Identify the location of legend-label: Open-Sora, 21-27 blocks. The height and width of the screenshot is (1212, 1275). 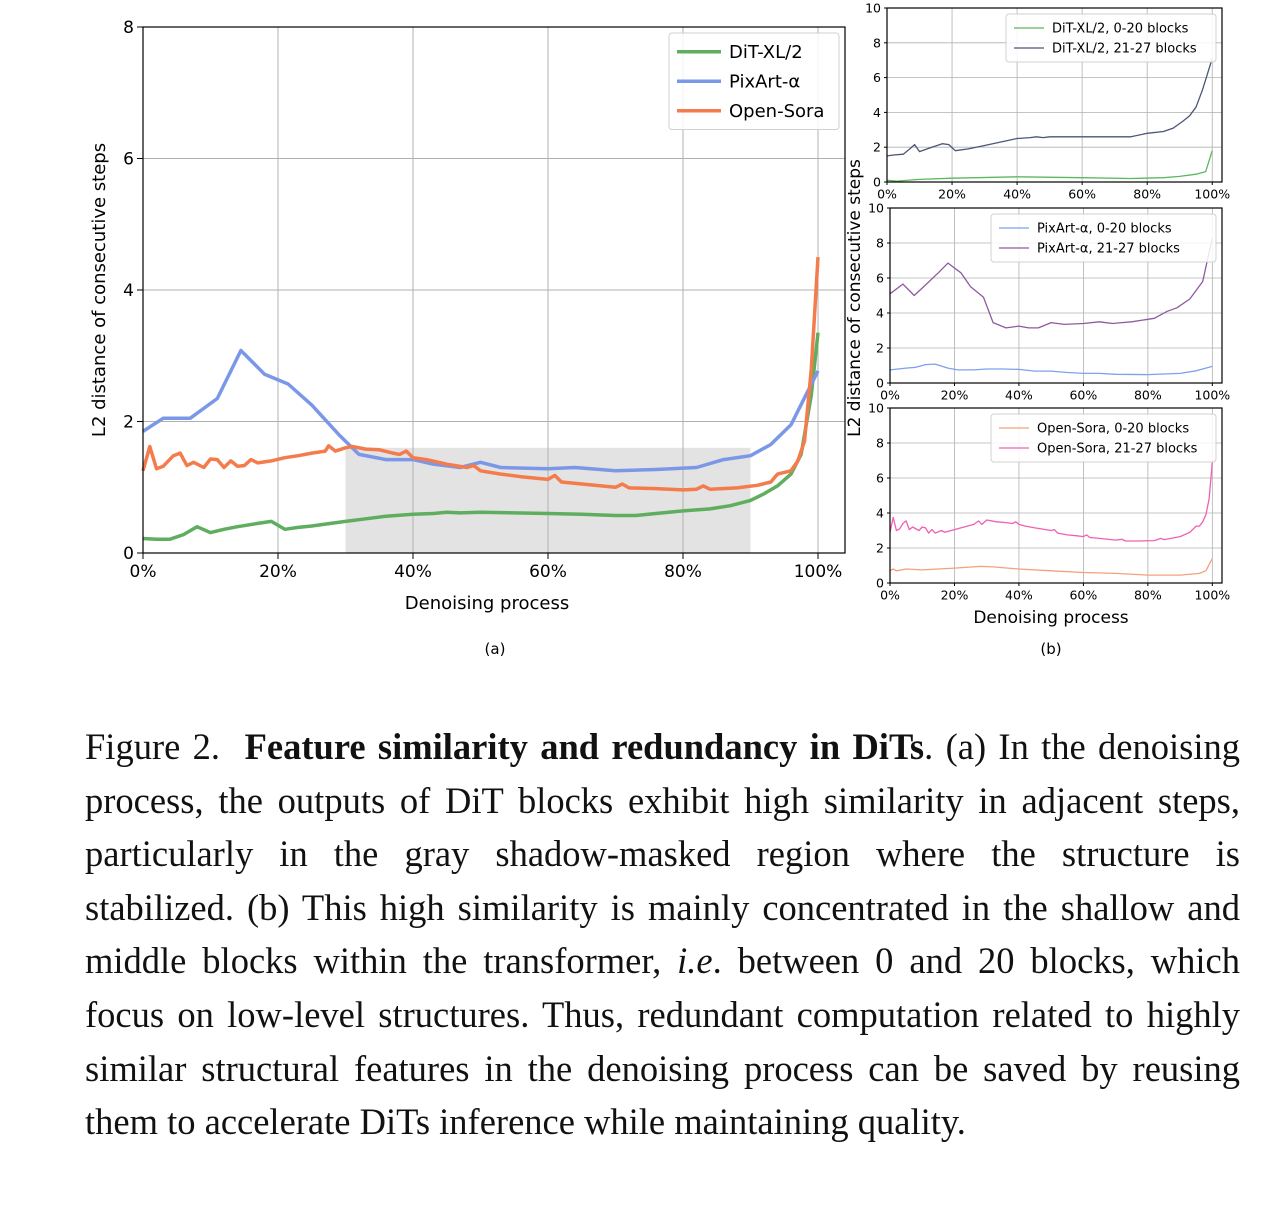
(1117, 449).